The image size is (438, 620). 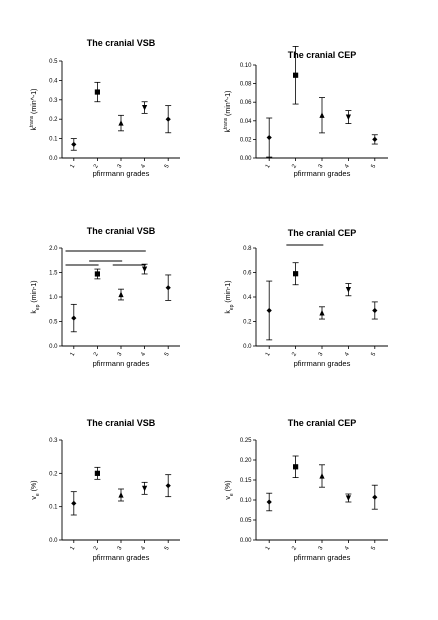 What do you see at coordinates (246, 159) in the screenshot?
I see `y-tick-label: 0.00` at bounding box center [246, 159].